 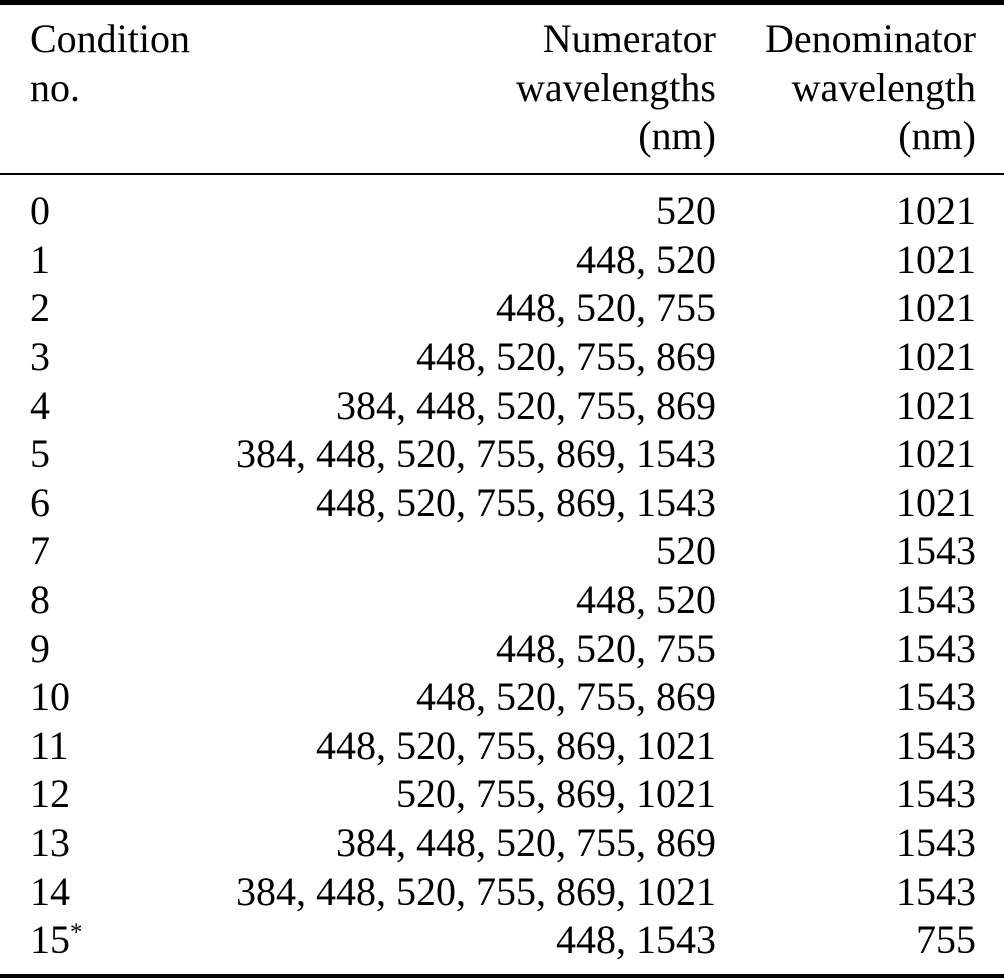 What do you see at coordinates (616, 87) in the screenshot?
I see `numerator-header-line-2: wavelengths` at bounding box center [616, 87].